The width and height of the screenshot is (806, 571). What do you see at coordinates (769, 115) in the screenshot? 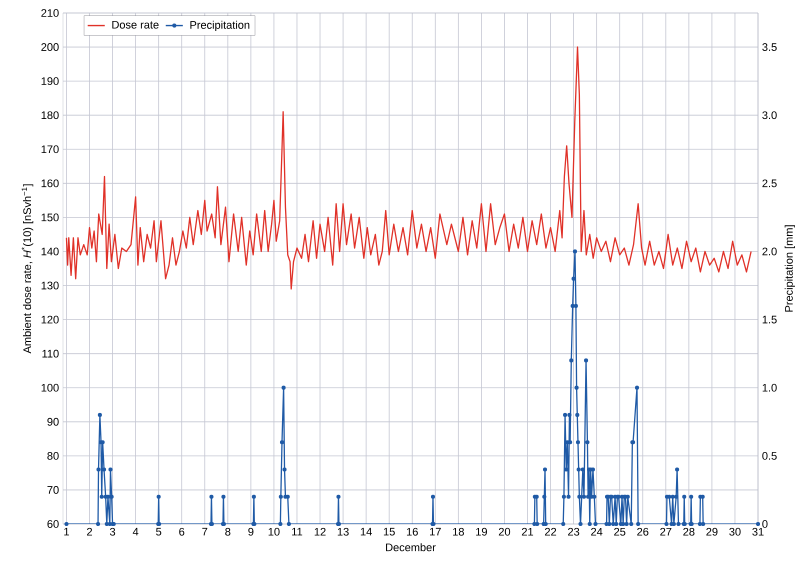
I see `y2-tick-label: 3.0` at bounding box center [769, 115].